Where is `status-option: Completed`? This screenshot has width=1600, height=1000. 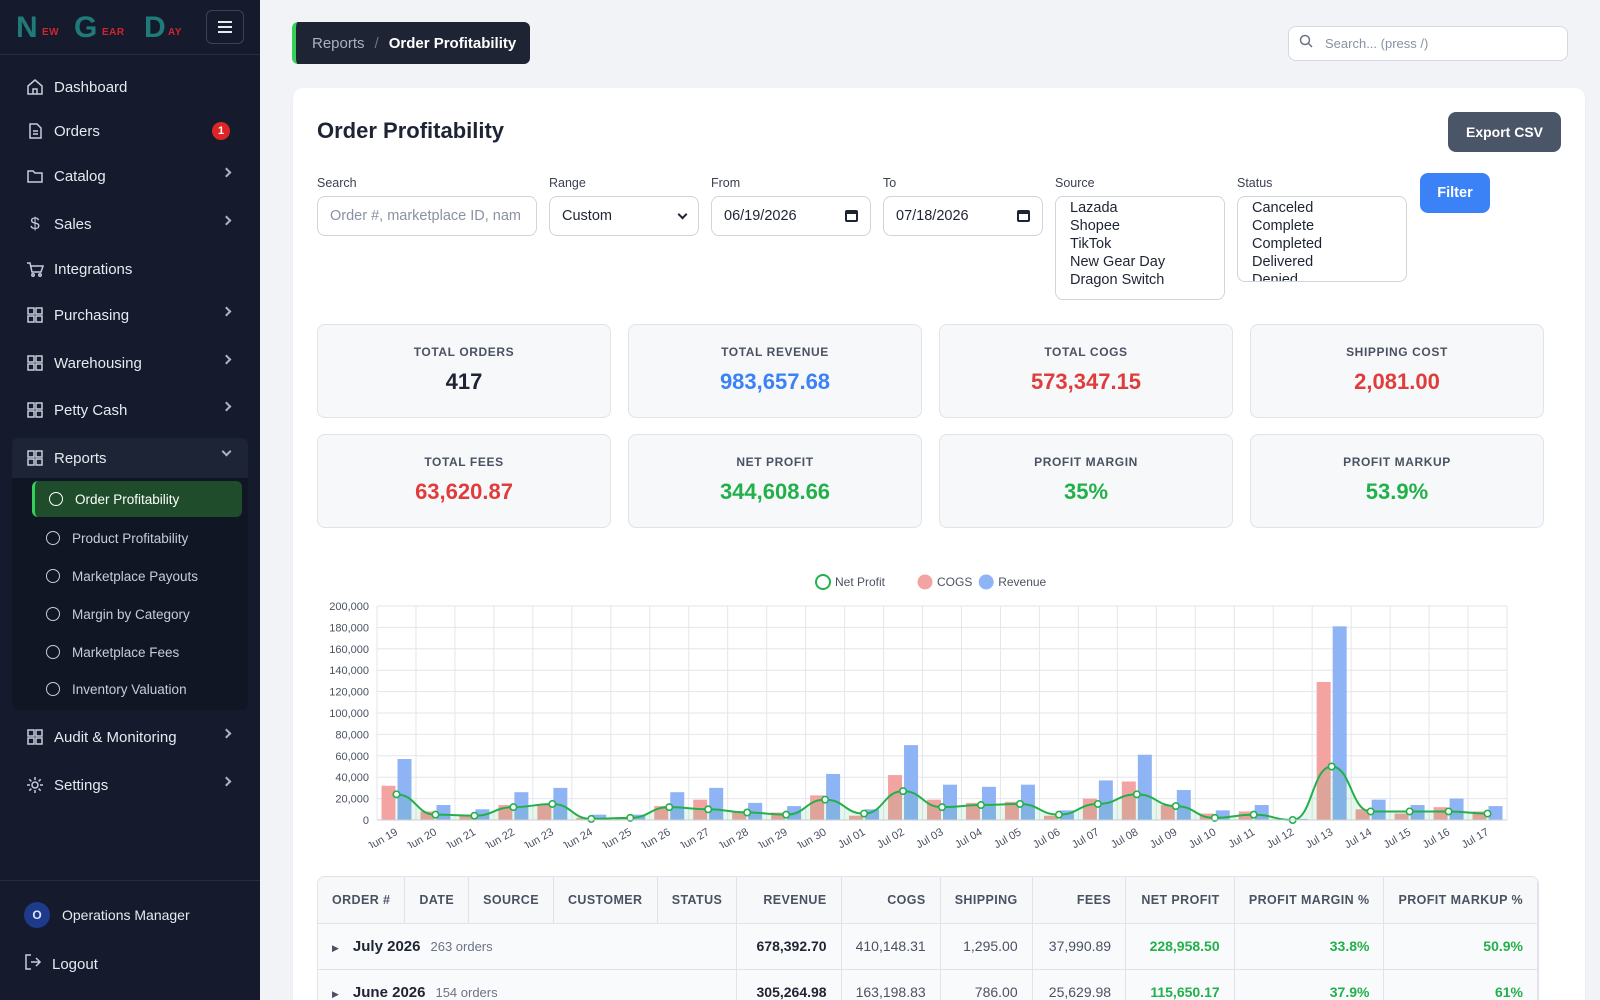 status-option: Completed is located at coordinates (1287, 244).